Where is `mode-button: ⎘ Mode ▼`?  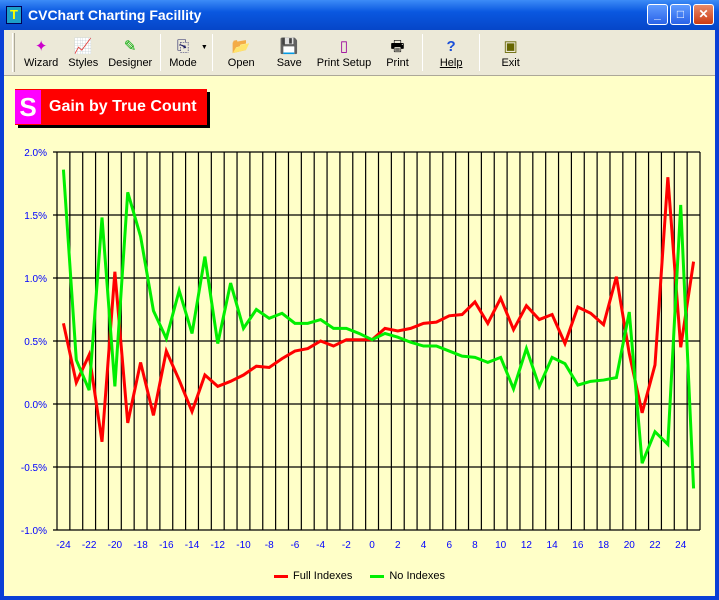
mode-button: ⎘ Mode ▼ is located at coordinates (188, 53).